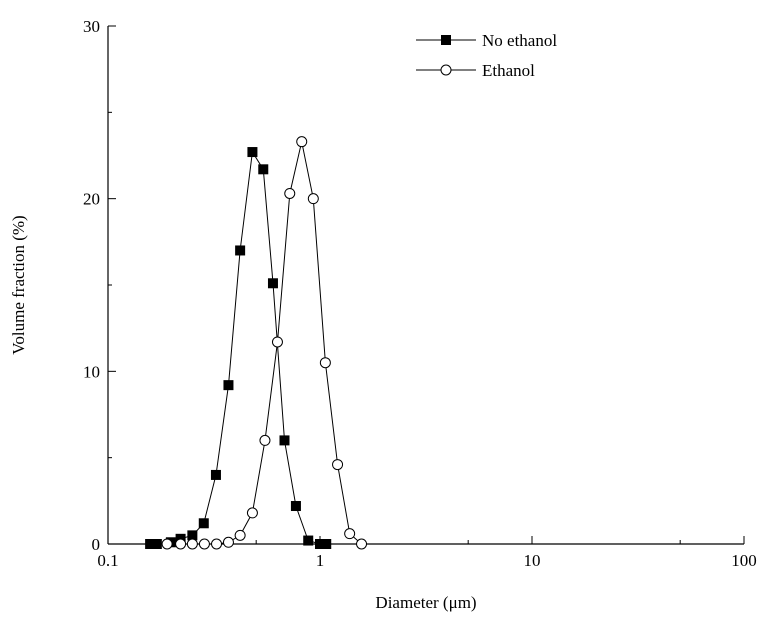  Describe the element at coordinates (425, 602) in the screenshot. I see `x-axis-label: Diameter (μm)` at that location.